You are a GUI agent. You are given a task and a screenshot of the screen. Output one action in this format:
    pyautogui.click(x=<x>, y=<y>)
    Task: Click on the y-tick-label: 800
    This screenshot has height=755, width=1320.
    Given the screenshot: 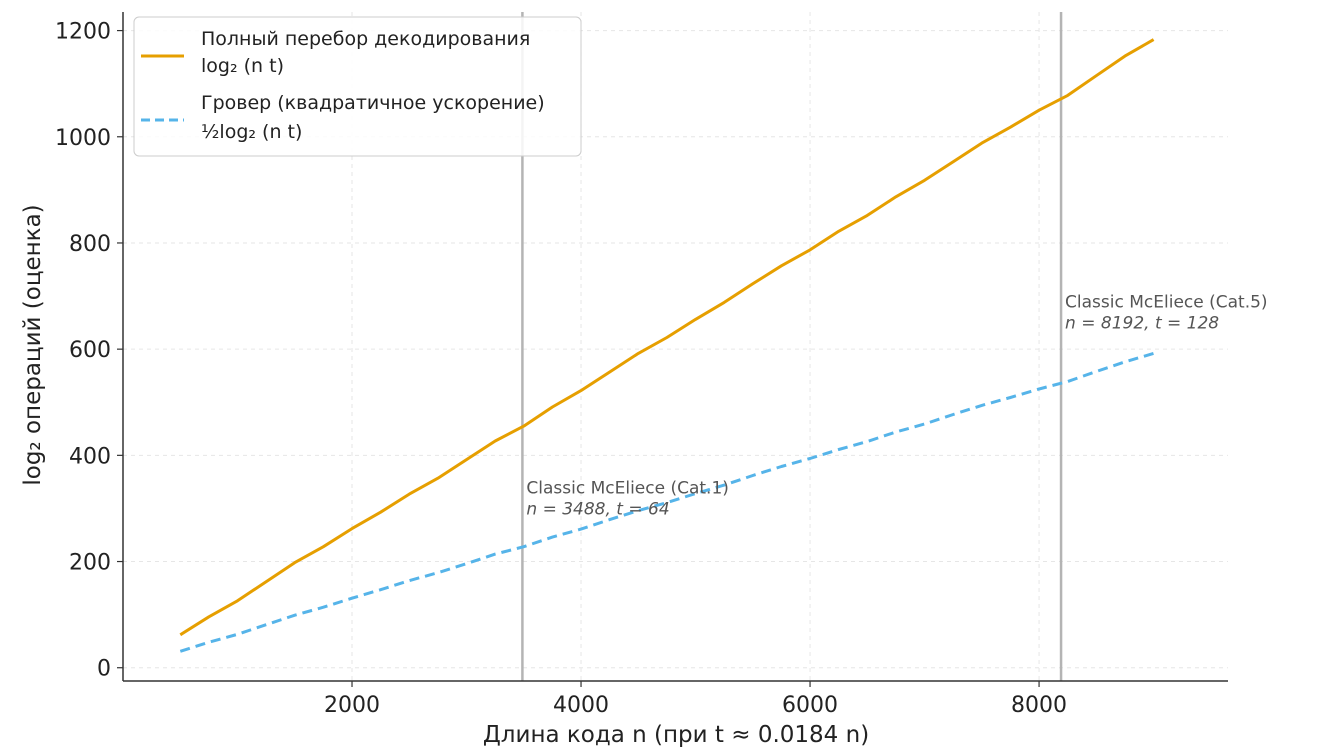 What is the action you would take?
    pyautogui.click(x=90, y=244)
    